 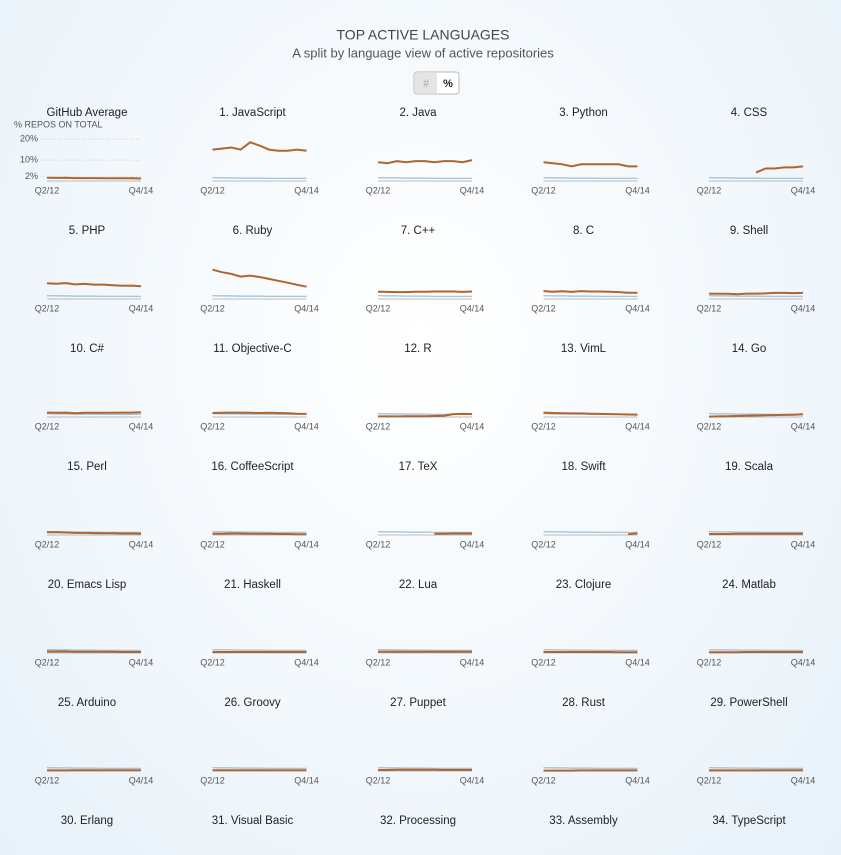 I want to click on panel-title: 3. Python, so click(x=583, y=113).